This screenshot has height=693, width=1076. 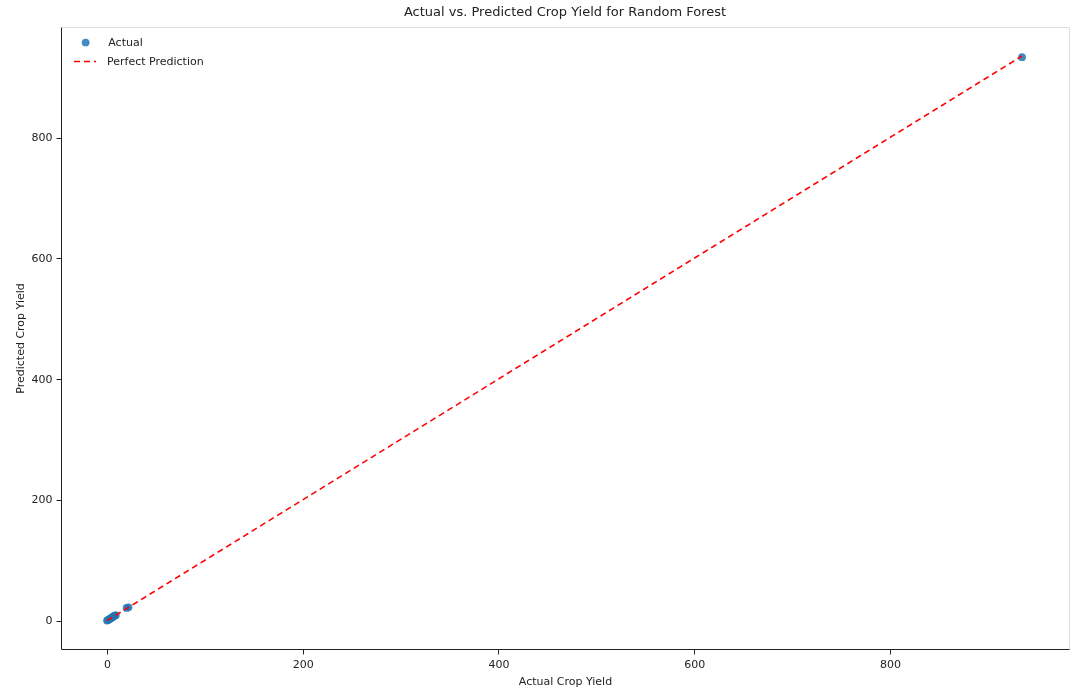 What do you see at coordinates (20, 338) in the screenshot?
I see `y-axis-title: Predicted Crop Yield` at bounding box center [20, 338].